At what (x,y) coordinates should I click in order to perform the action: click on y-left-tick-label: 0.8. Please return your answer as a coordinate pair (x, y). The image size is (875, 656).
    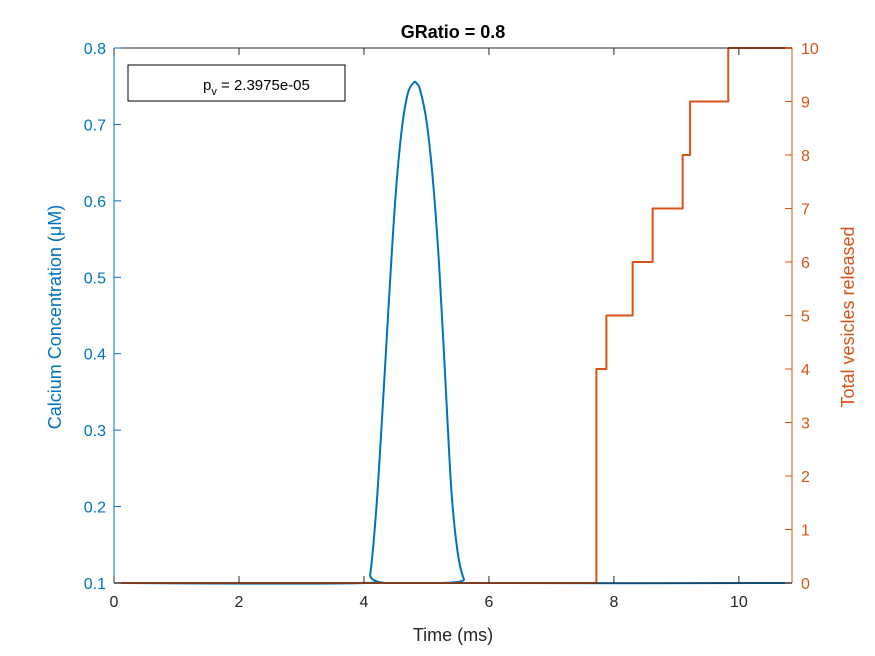
    Looking at the image, I should click on (95, 49).